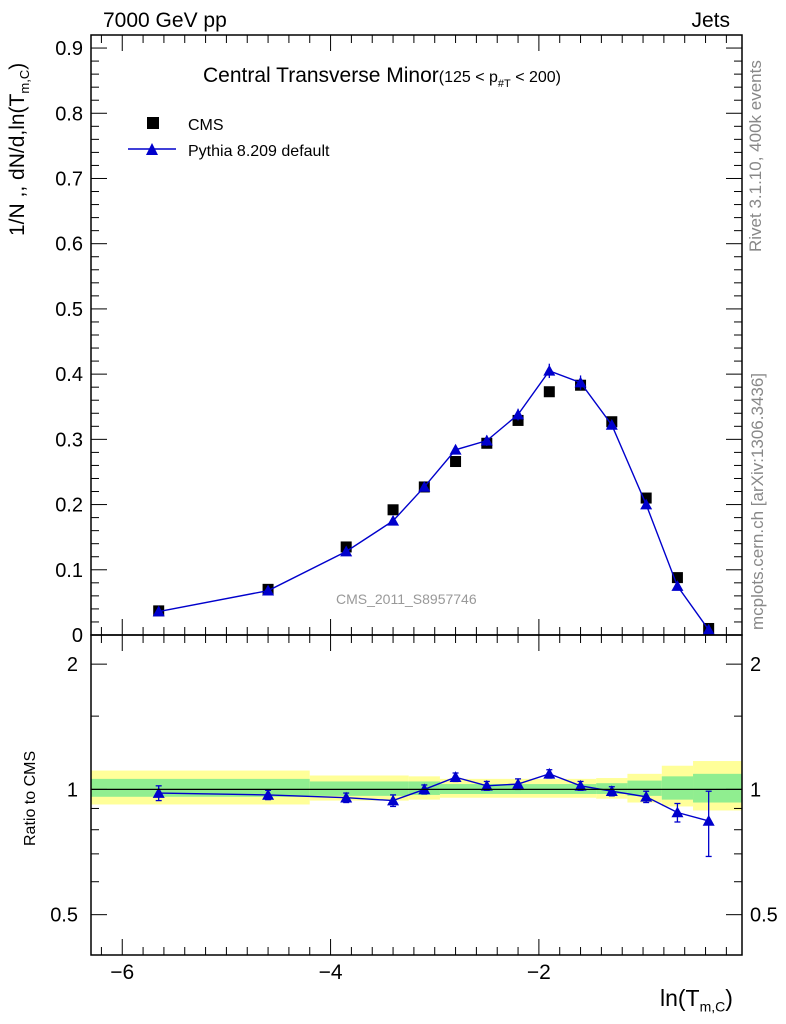  I want to click on x-tick-label: −6, so click(122, 972).